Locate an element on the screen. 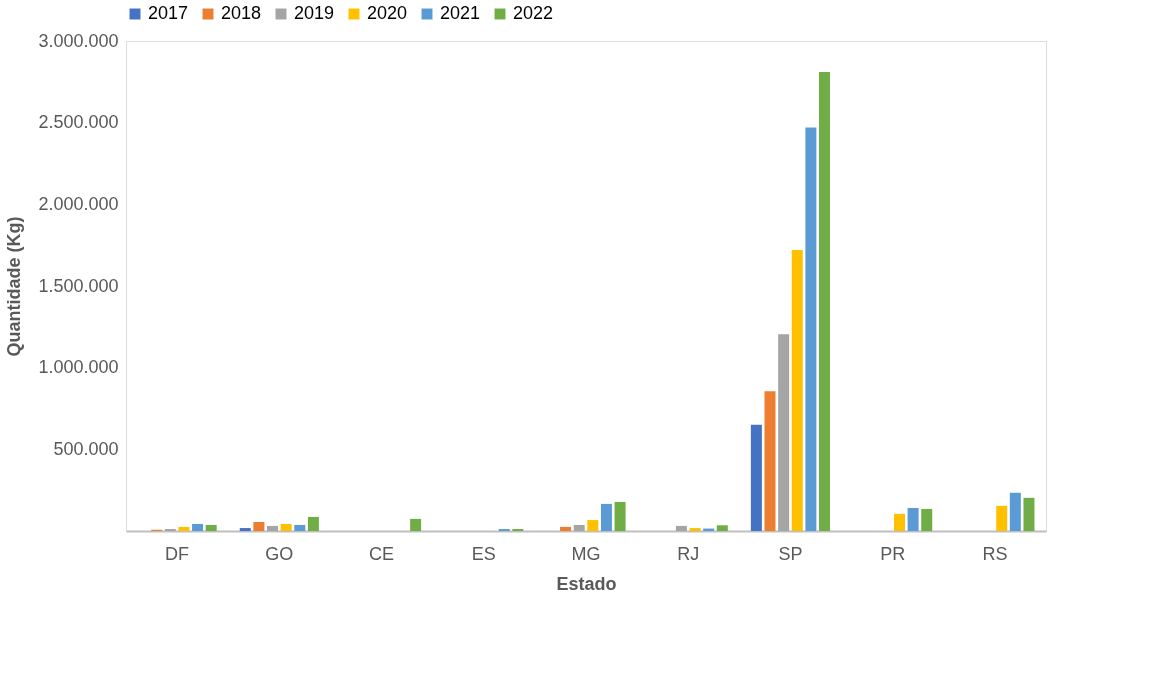  x-tick-label: MG is located at coordinates (586, 553).